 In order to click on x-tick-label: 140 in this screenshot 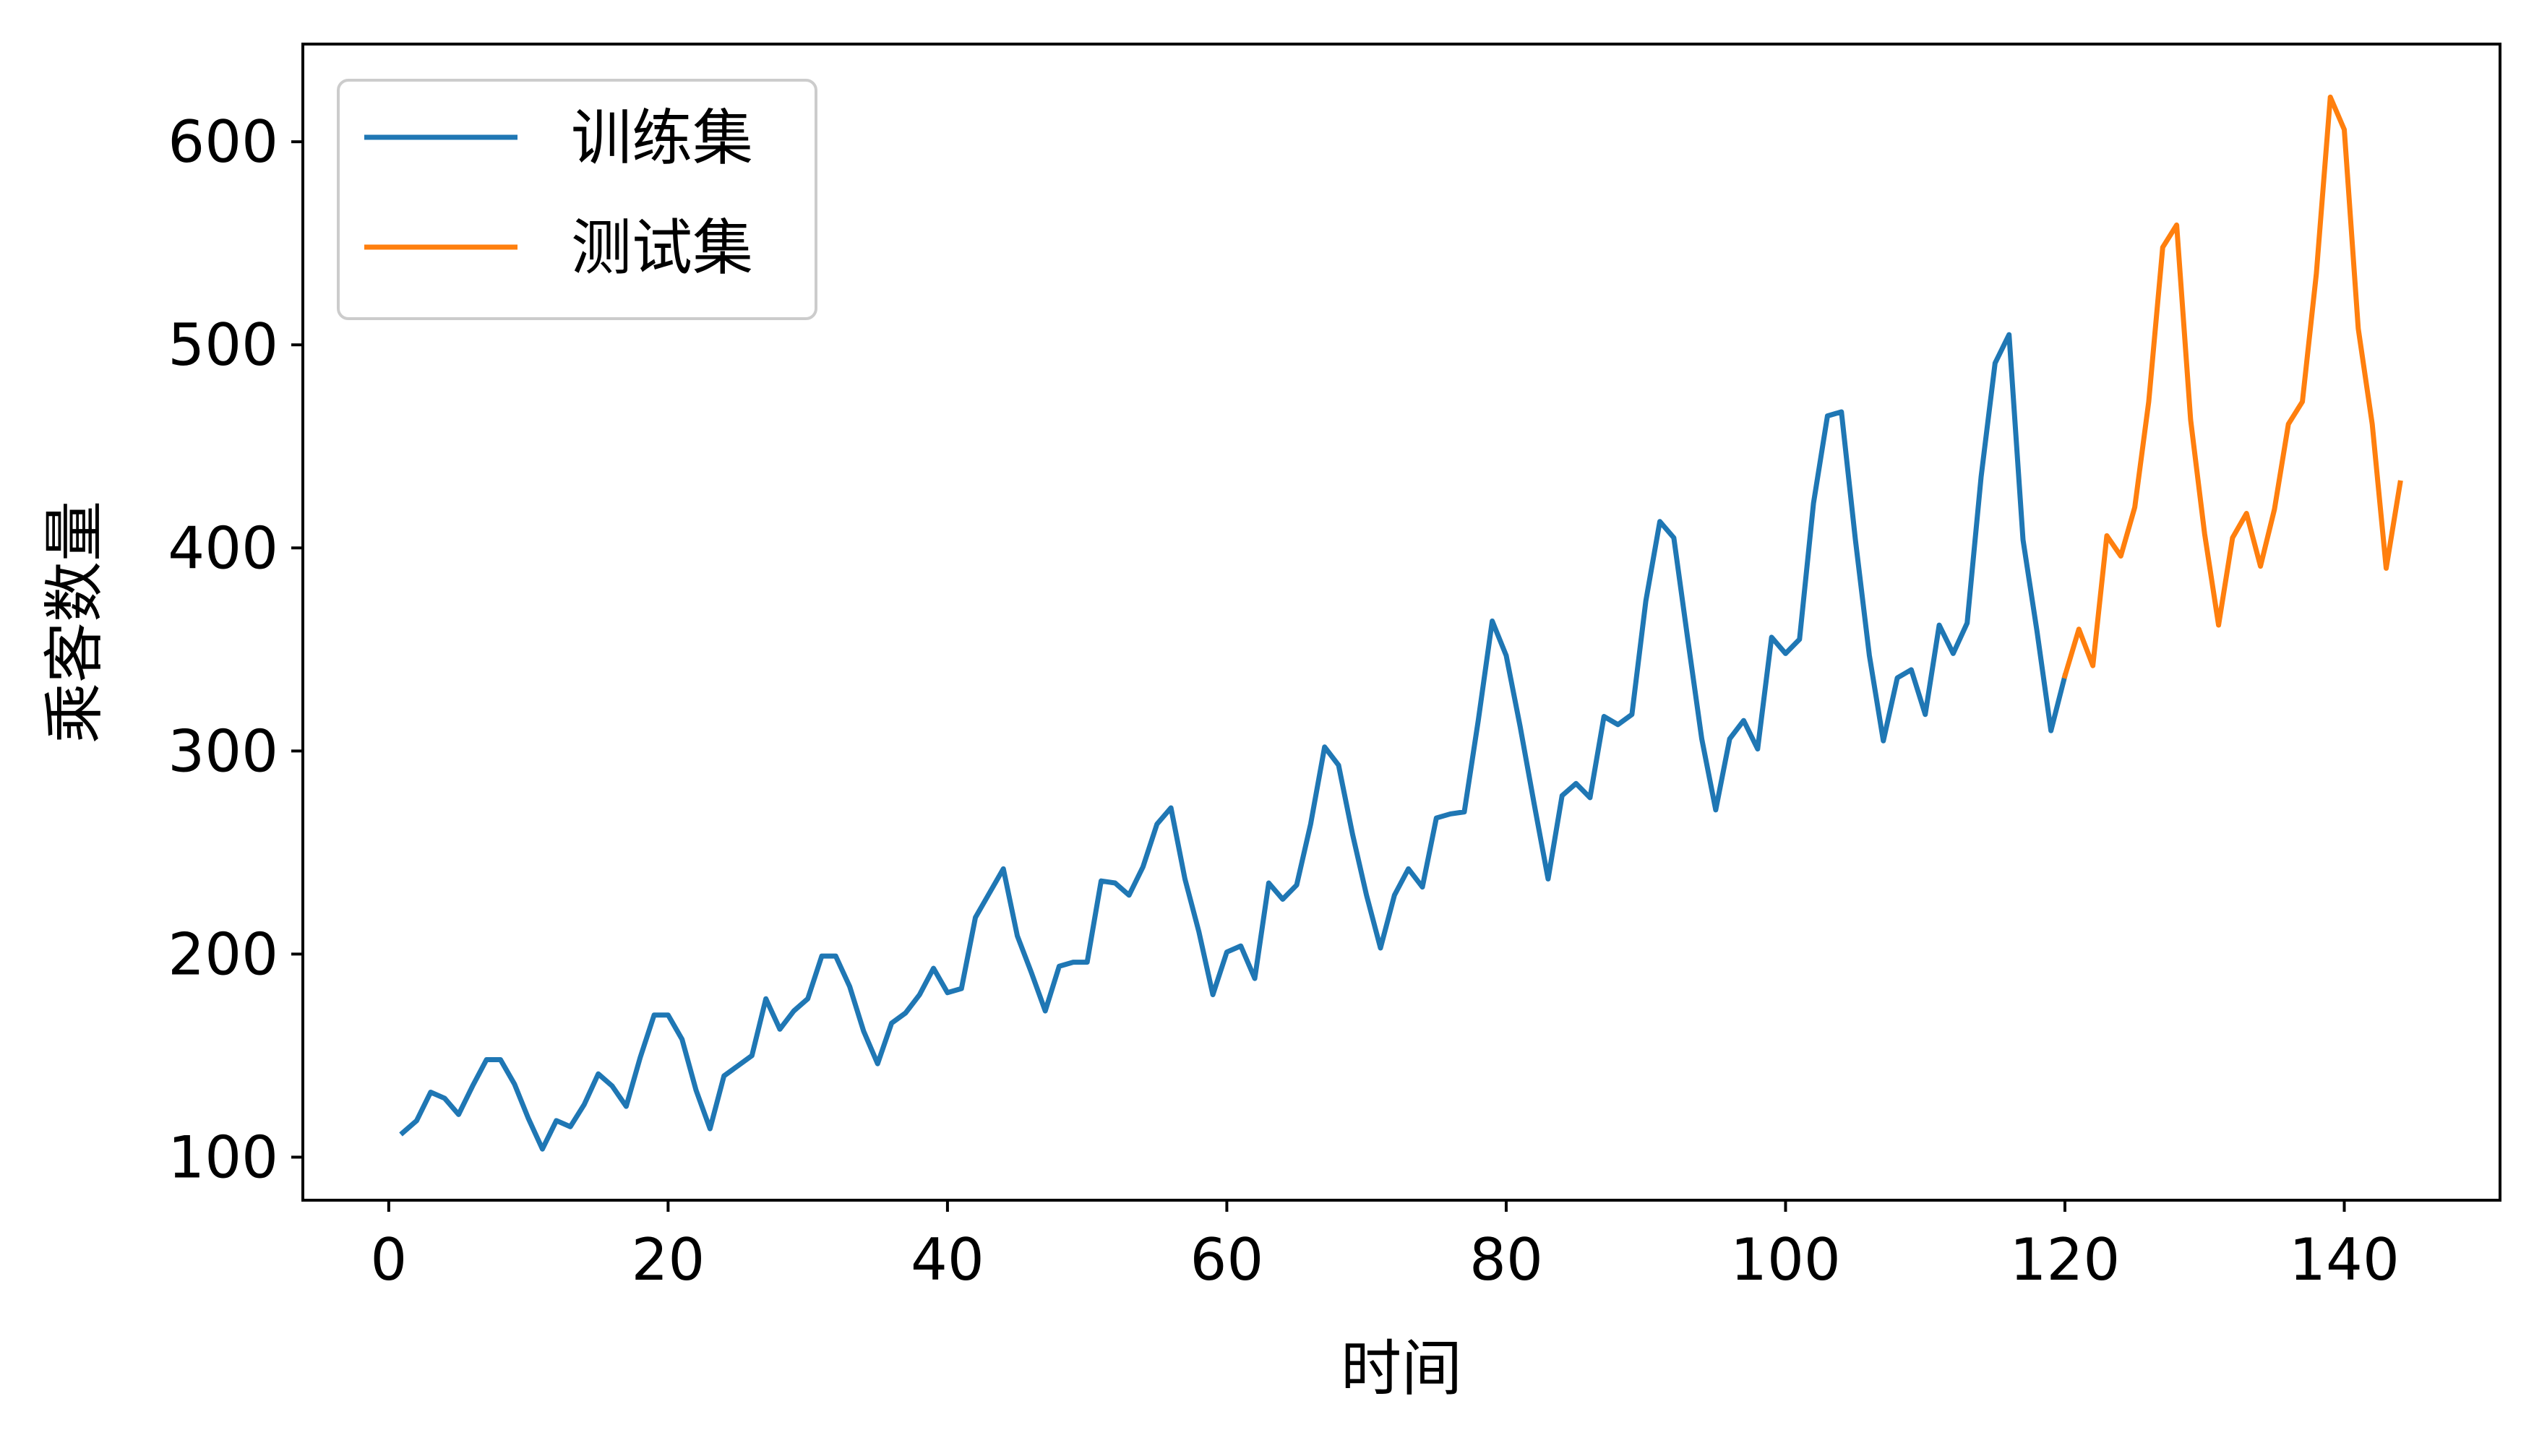, I will do `click(2344, 1259)`.